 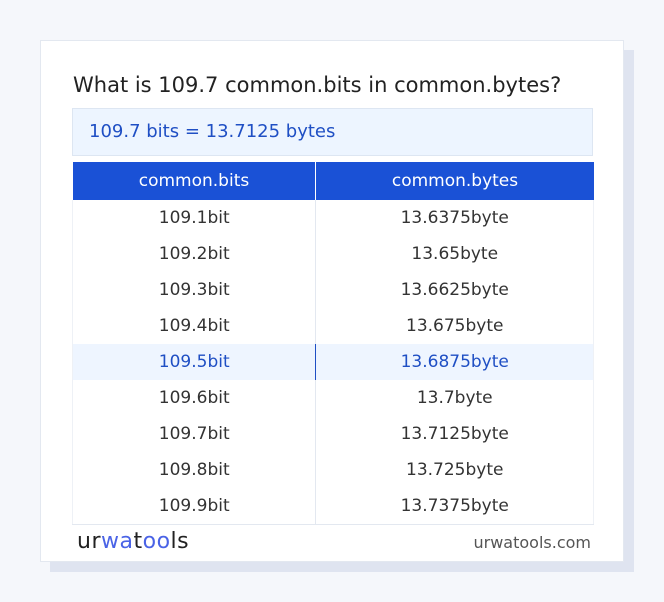 I want to click on bytes-cell: 13.7125byte, so click(x=454, y=434).